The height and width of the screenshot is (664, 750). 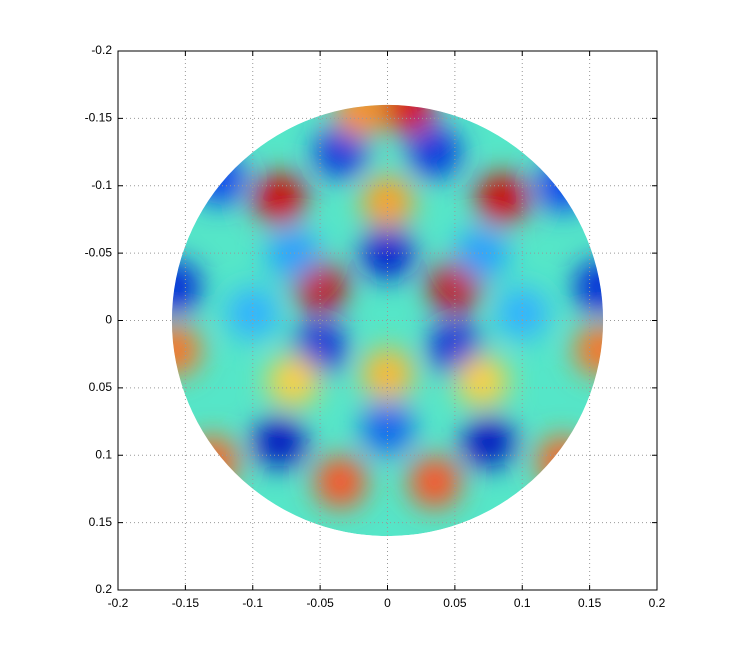 What do you see at coordinates (103, 454) in the screenshot?
I see `y-tick-label: 0.1` at bounding box center [103, 454].